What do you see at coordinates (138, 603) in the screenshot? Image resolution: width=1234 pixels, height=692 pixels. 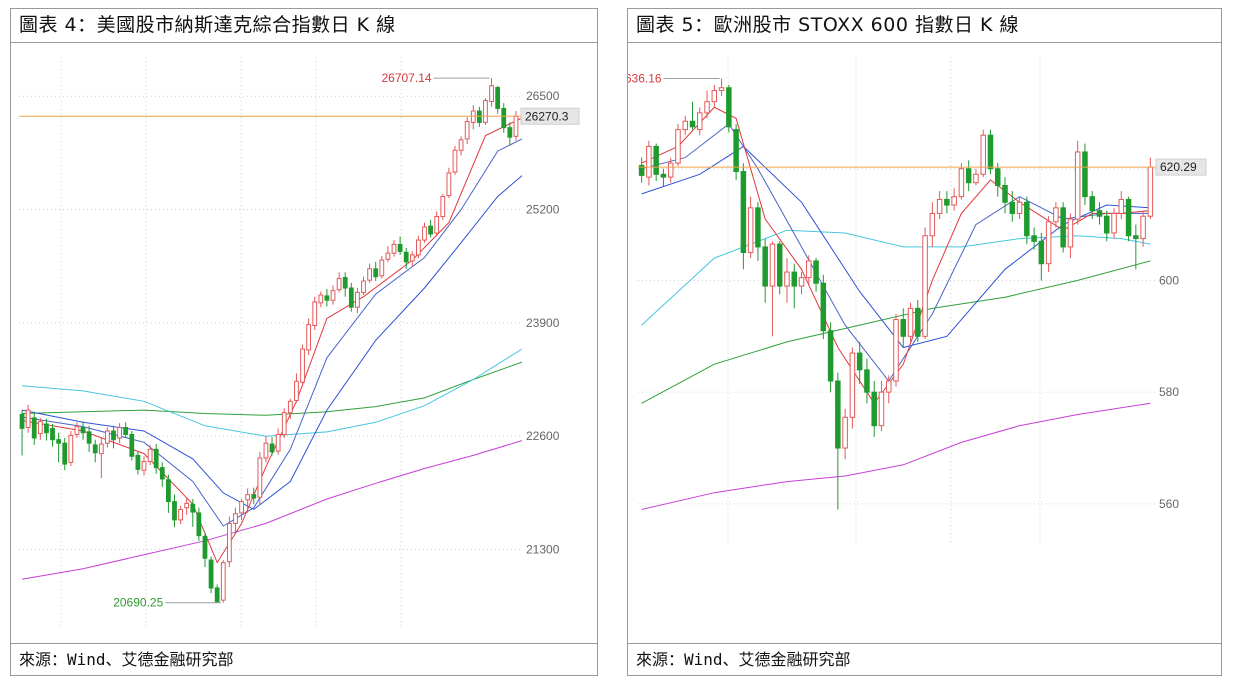 I see `low-annotation: 20690.25` at bounding box center [138, 603].